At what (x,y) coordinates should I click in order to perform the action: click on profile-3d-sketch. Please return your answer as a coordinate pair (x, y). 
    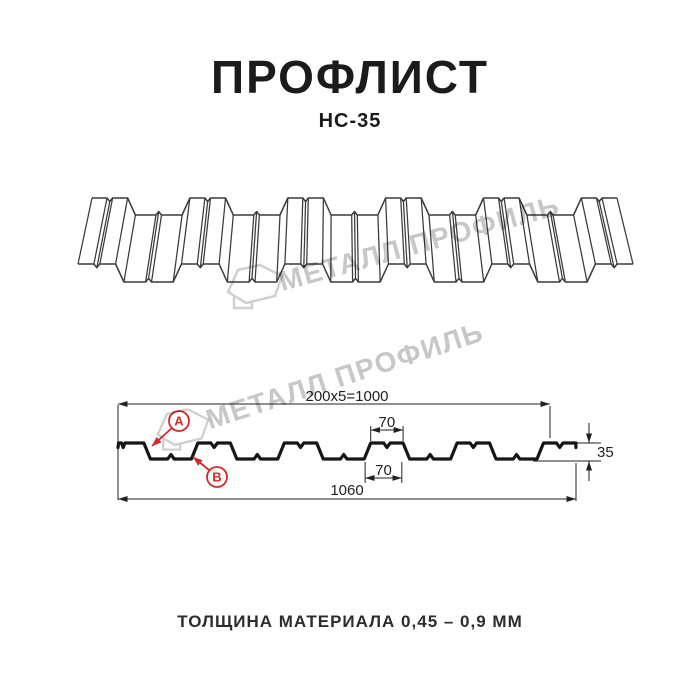
    Looking at the image, I should click on (355, 240).